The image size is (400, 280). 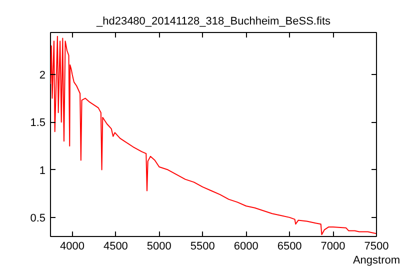 I want to click on x-tick-label: 4500, so click(x=115, y=246).